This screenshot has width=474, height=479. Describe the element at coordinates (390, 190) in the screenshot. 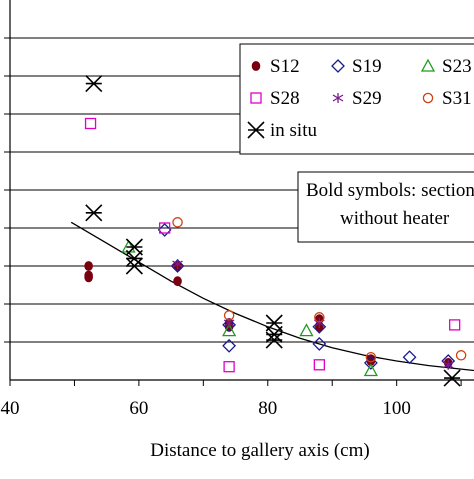

I see `annotation-line-1: Bold symbols: section` at that location.